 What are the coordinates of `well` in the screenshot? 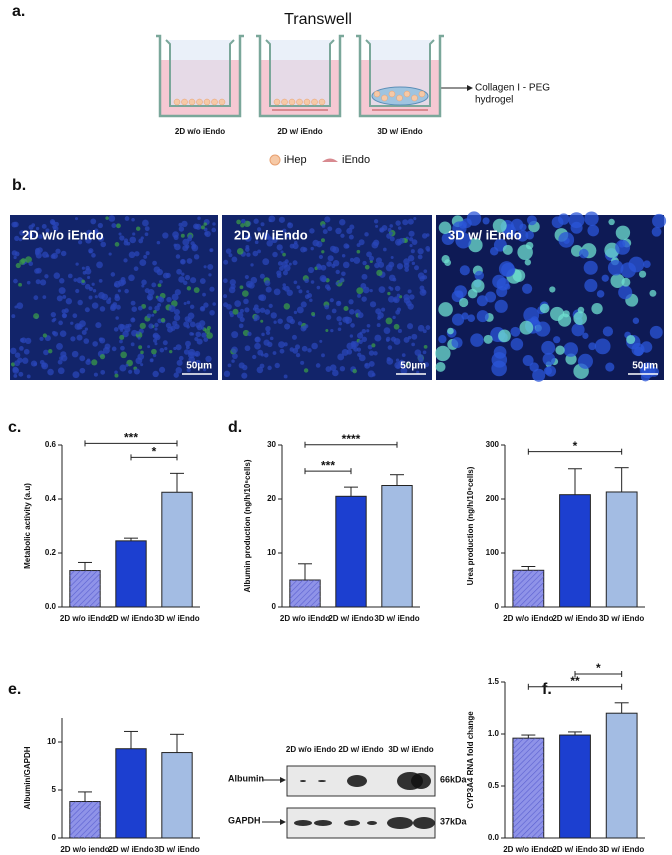 It's located at (300, 76).